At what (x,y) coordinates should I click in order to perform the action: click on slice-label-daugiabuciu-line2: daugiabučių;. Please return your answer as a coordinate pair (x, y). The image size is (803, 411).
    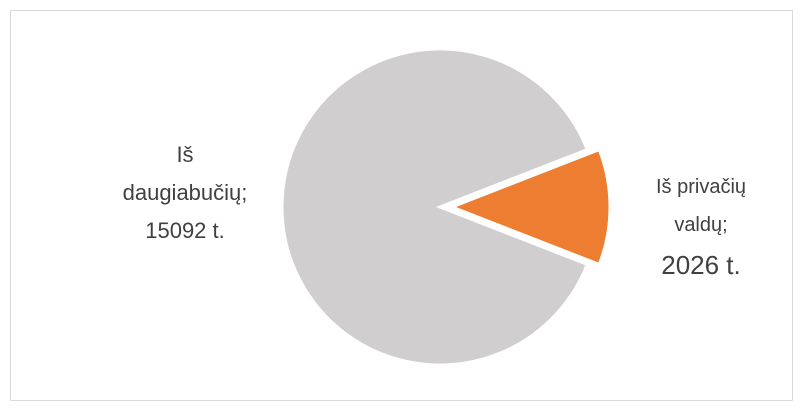
    Looking at the image, I should click on (185, 192).